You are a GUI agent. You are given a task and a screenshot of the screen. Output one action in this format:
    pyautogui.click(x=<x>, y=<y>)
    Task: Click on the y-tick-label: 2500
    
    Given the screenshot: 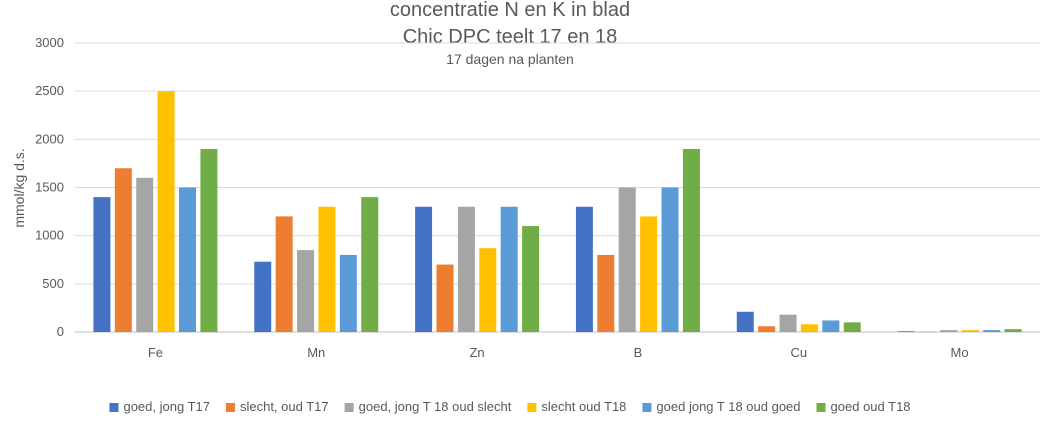 What is the action you would take?
    pyautogui.click(x=49, y=90)
    